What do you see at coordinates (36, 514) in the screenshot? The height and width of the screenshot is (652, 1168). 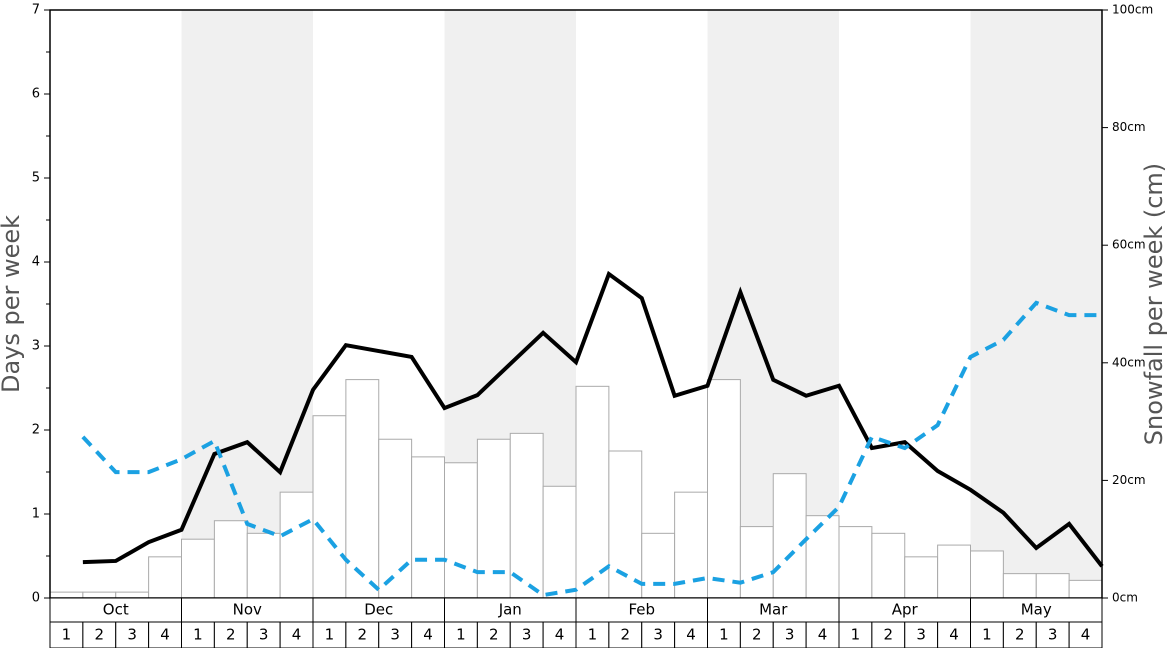 I see `y-tick-label: 1` at bounding box center [36, 514].